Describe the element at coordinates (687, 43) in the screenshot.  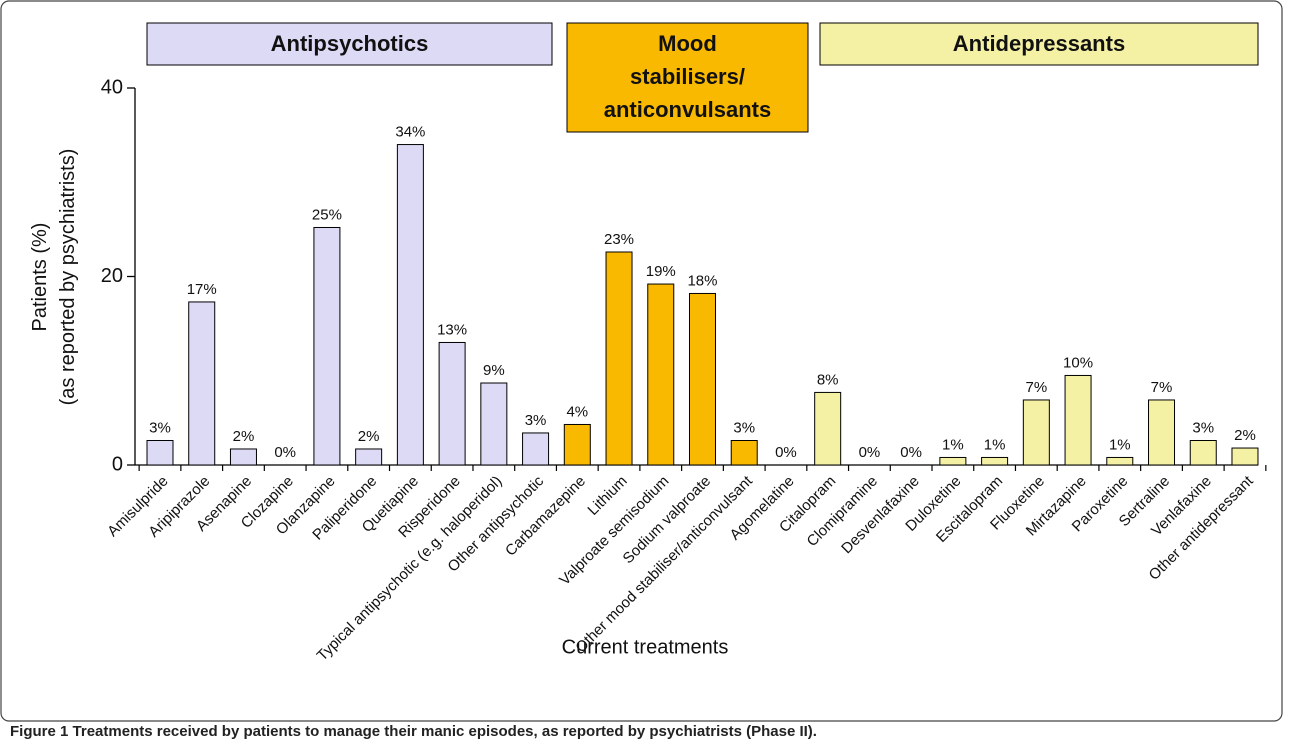
I see `group-label: Mood` at that location.